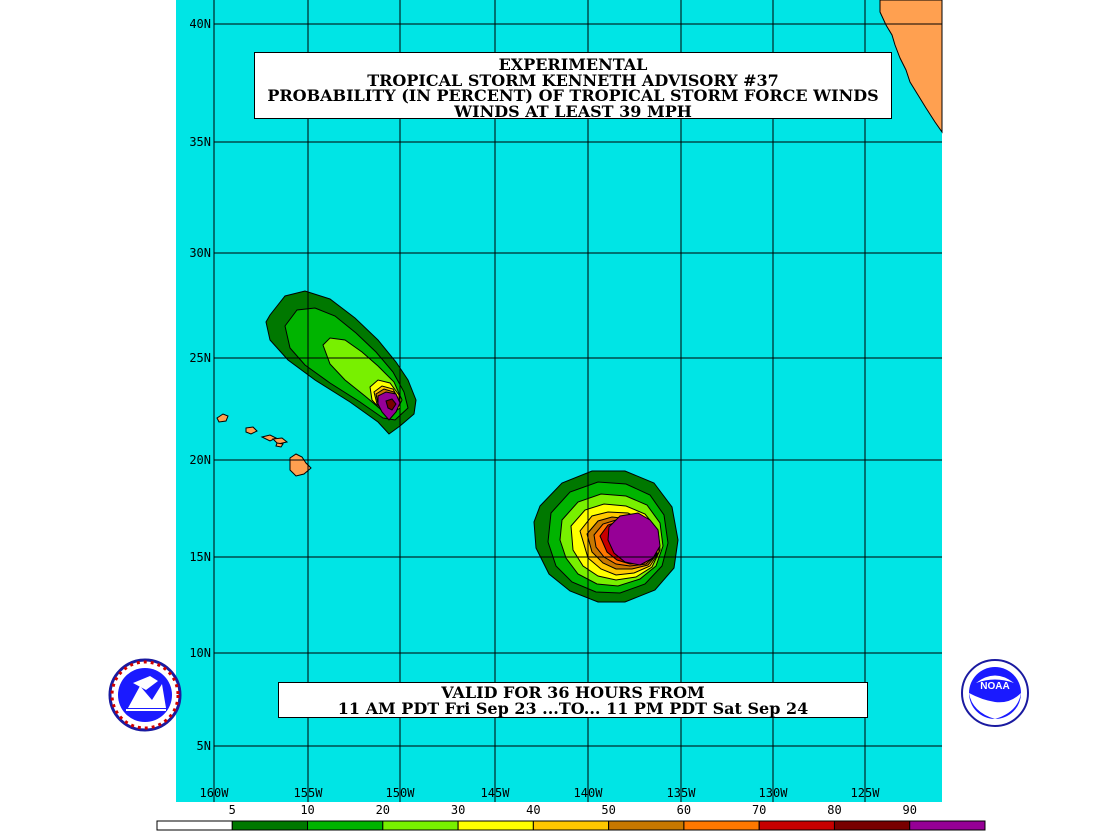 This screenshot has width=1119, height=839. What do you see at coordinates (573, 80) in the screenshot?
I see `title-line-2: TROPICAL STORM KENNETH ADVISORY #37` at bounding box center [573, 80].